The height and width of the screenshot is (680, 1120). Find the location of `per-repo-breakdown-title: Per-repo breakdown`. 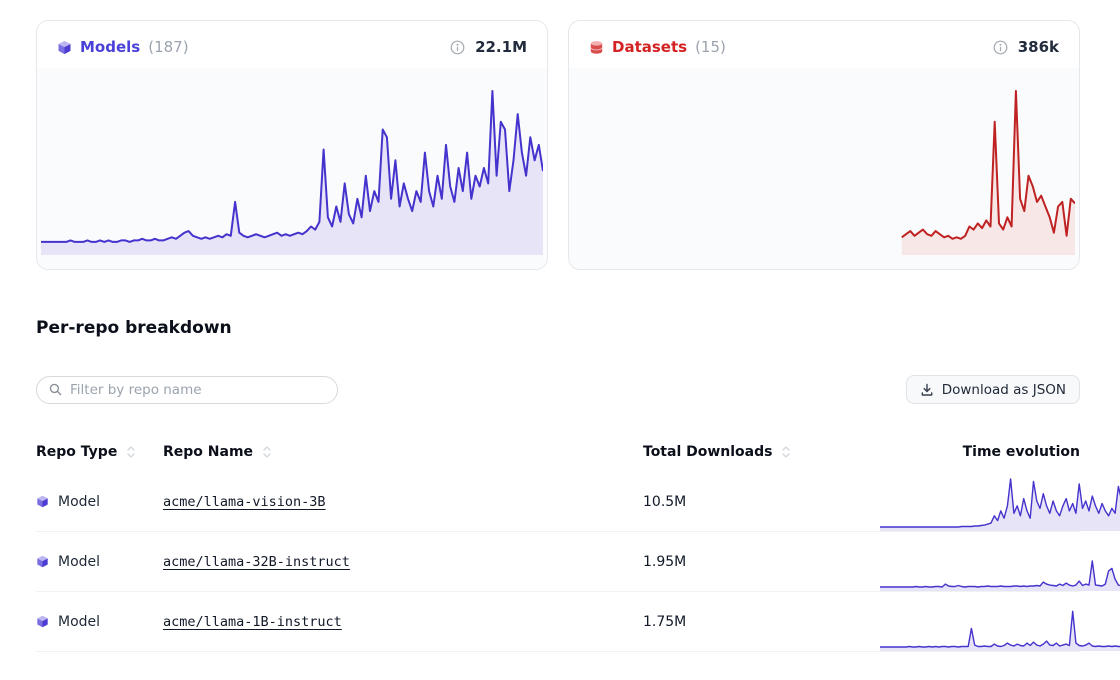

per-repo-breakdown-title: Per-repo breakdown is located at coordinates (134, 328).